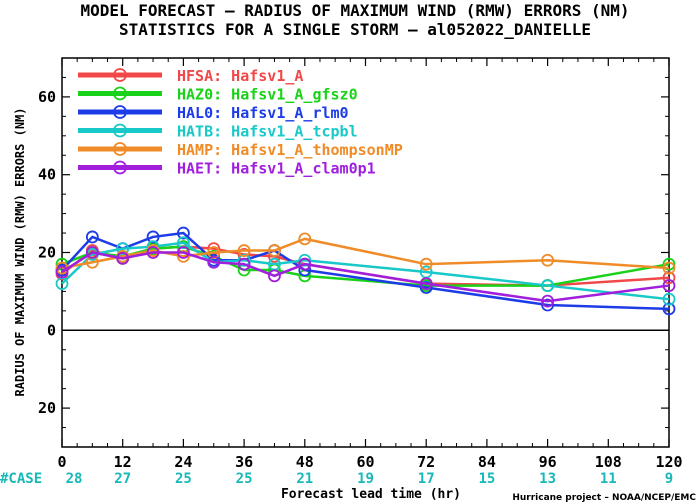  I want to click on case-count: 27, so click(122, 479).